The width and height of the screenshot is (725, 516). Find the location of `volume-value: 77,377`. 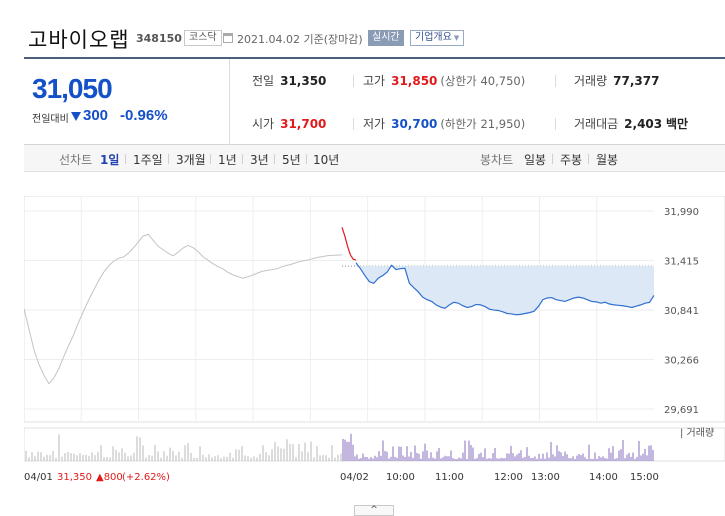

volume-value: 77,377 is located at coordinates (636, 81).